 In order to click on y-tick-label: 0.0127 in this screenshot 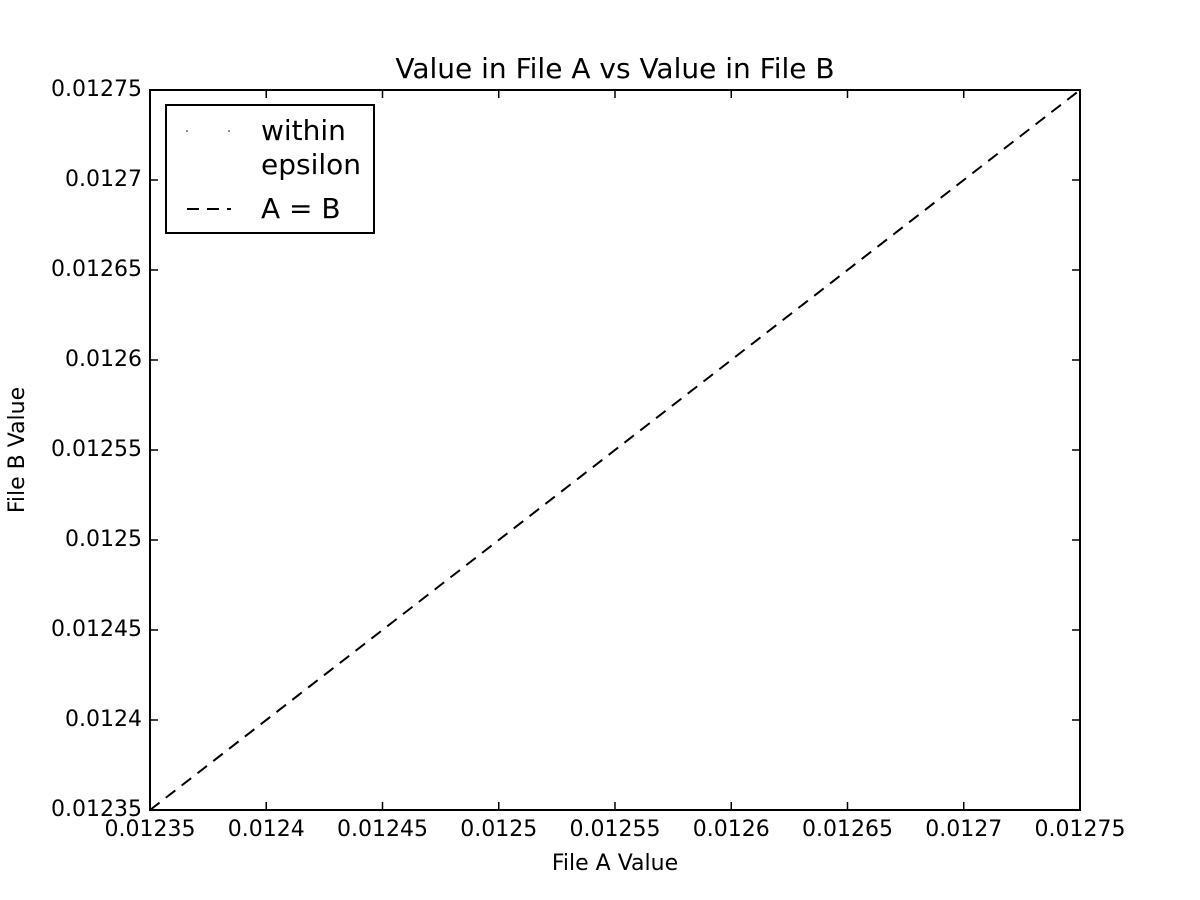, I will do `click(103, 179)`.